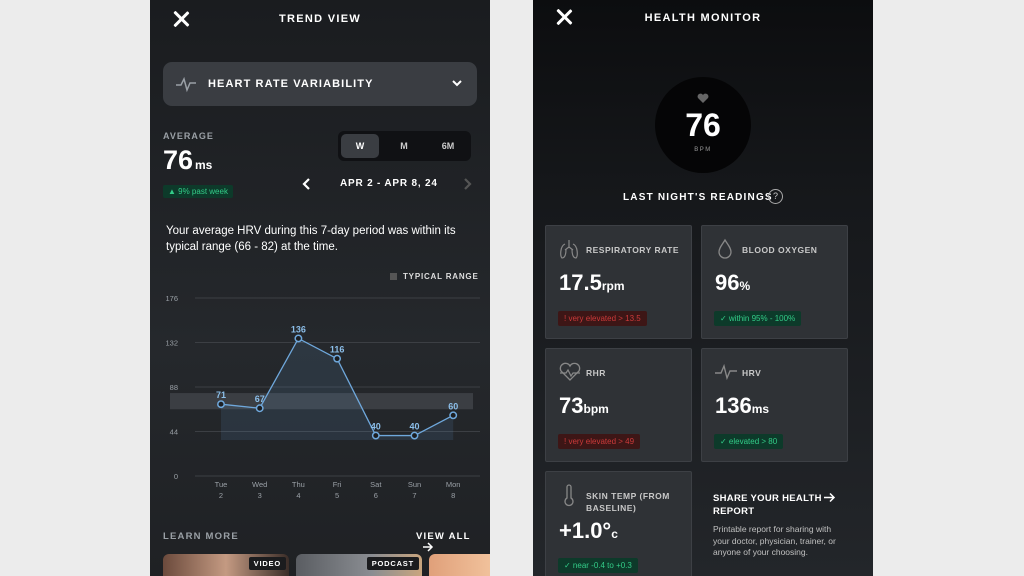 The width and height of the screenshot is (1024, 576). Describe the element at coordinates (221, 395) in the screenshot. I see `data-label: 71` at that location.